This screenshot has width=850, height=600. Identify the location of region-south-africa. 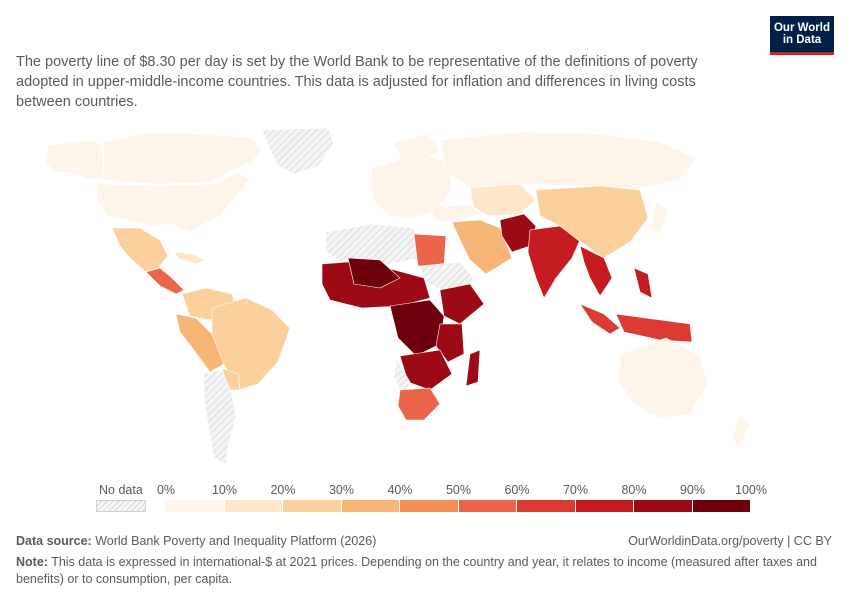
(419, 404).